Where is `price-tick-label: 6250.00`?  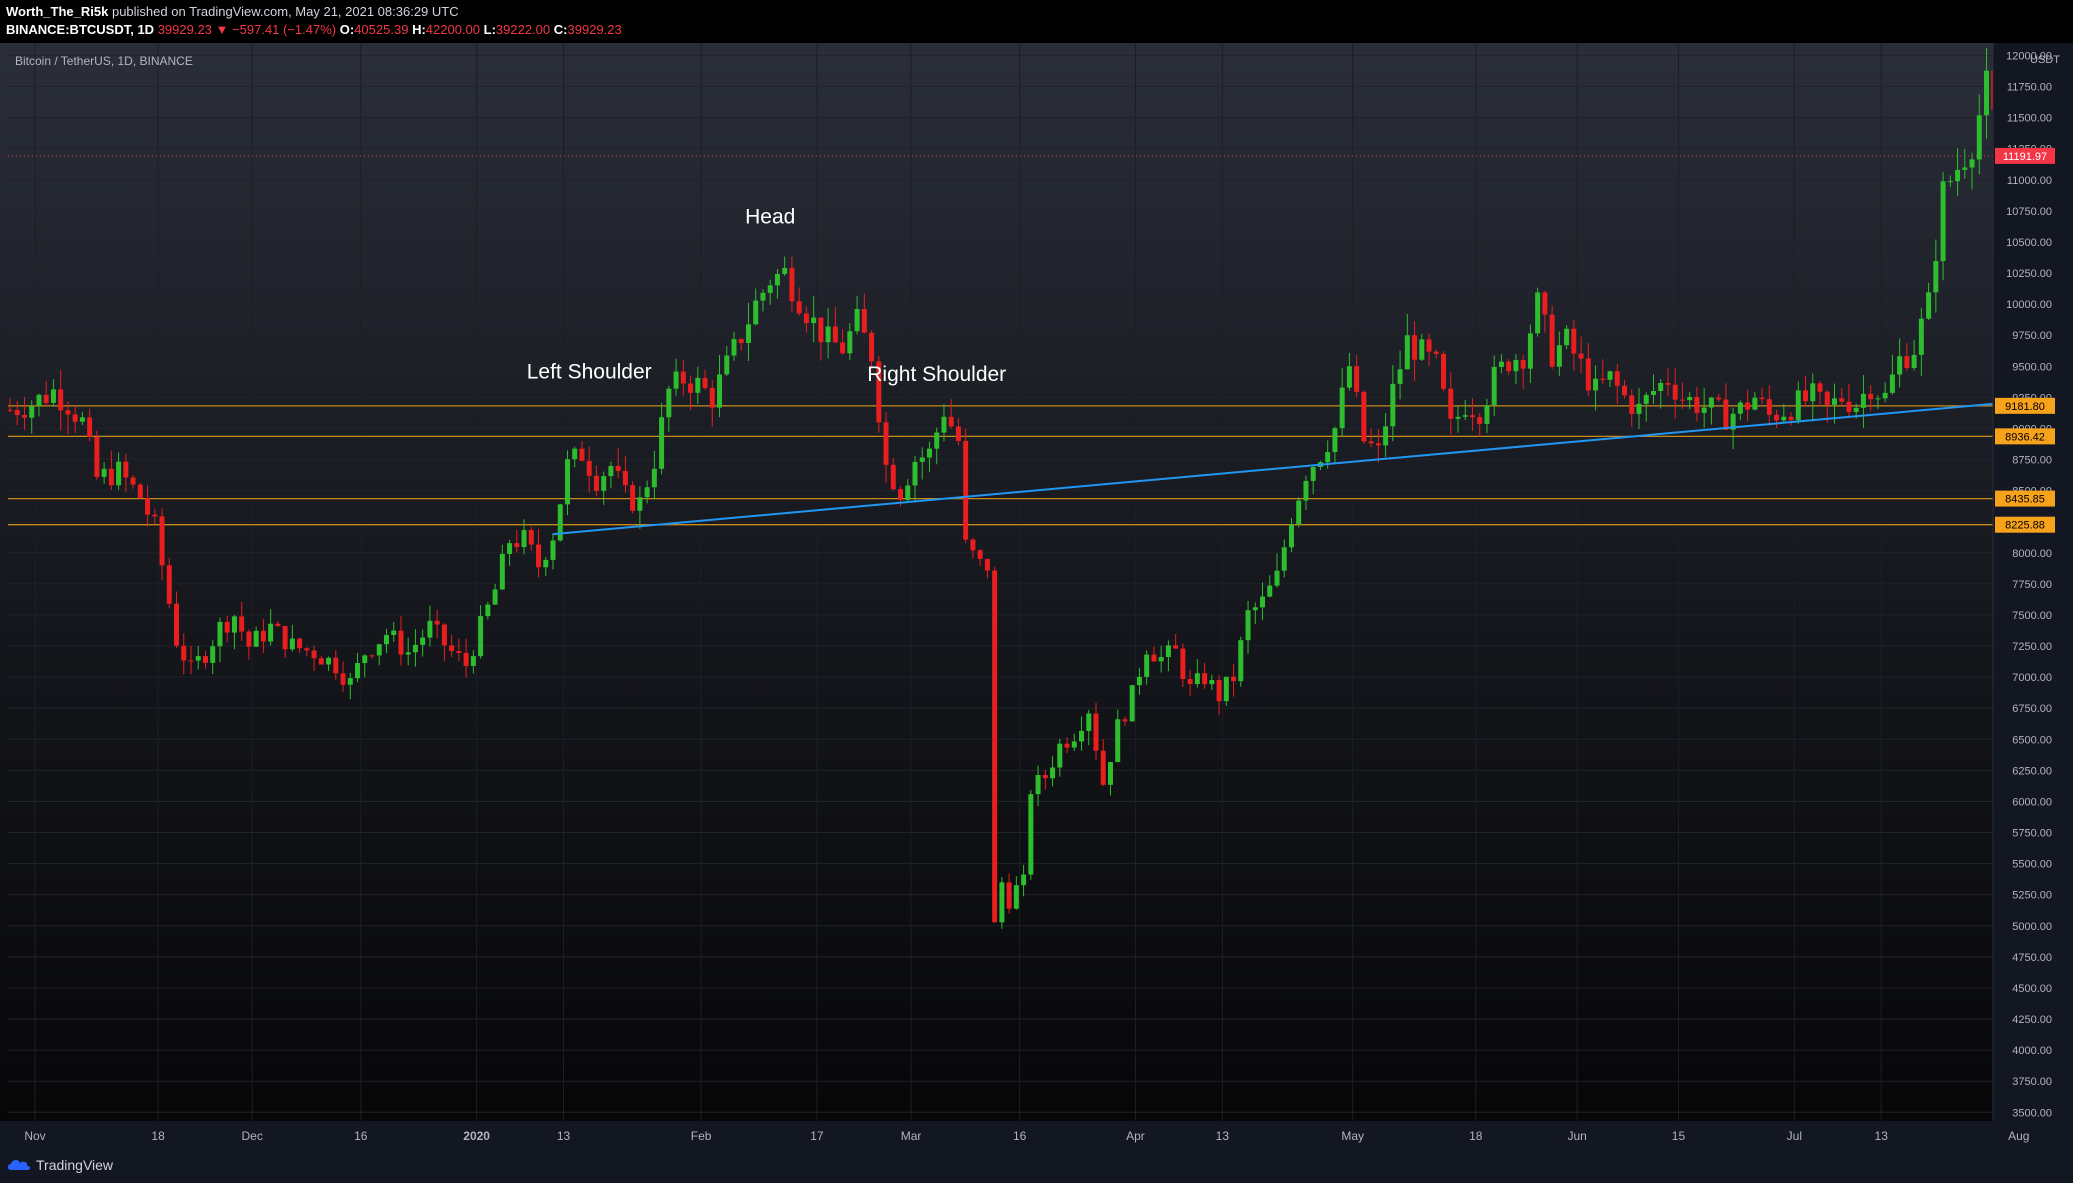 price-tick-label: 6250.00 is located at coordinates (2032, 771).